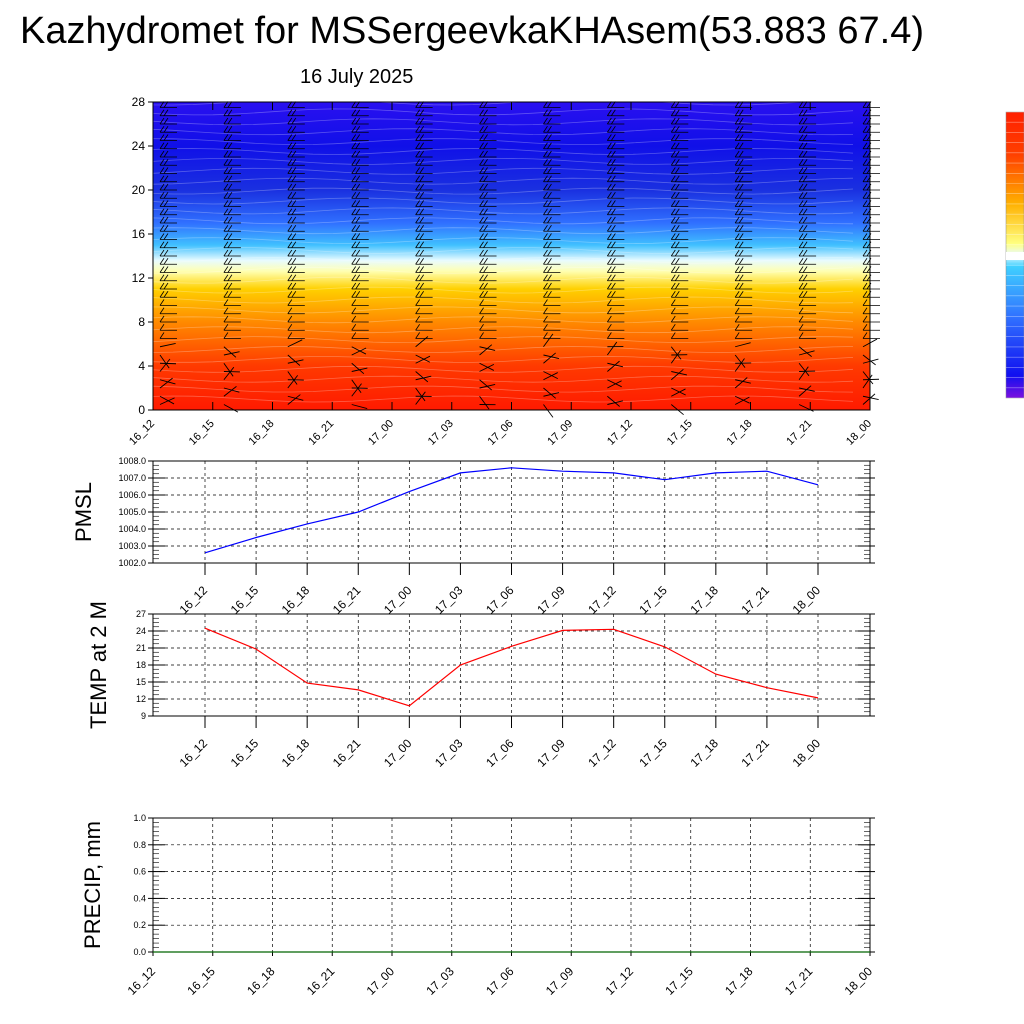 This screenshot has height=1024, width=1024. Describe the element at coordinates (139, 872) in the screenshot. I see `y-tick-label: 0.6` at that location.